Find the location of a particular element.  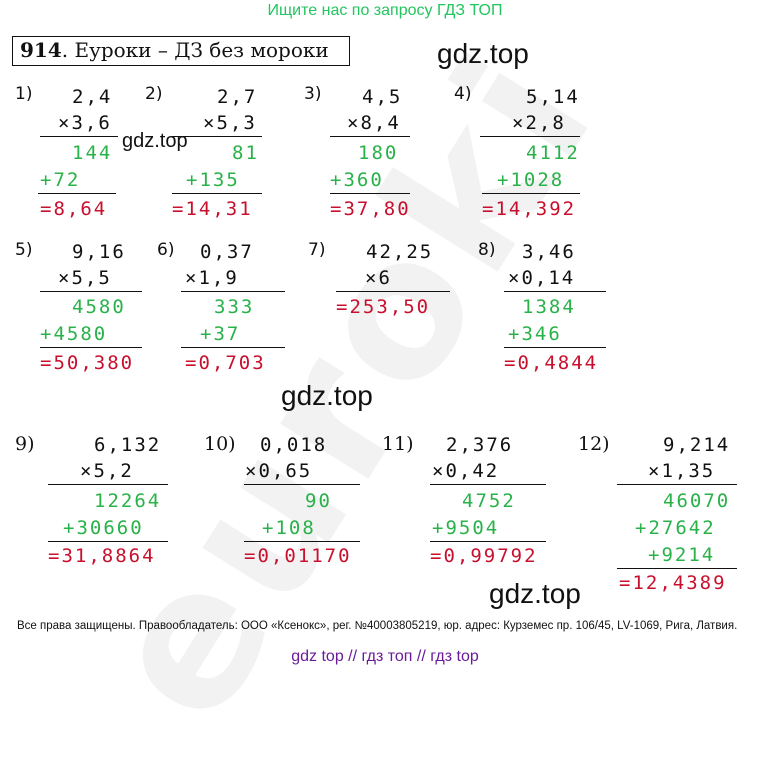

partial-product: 333 is located at coordinates (234, 307).